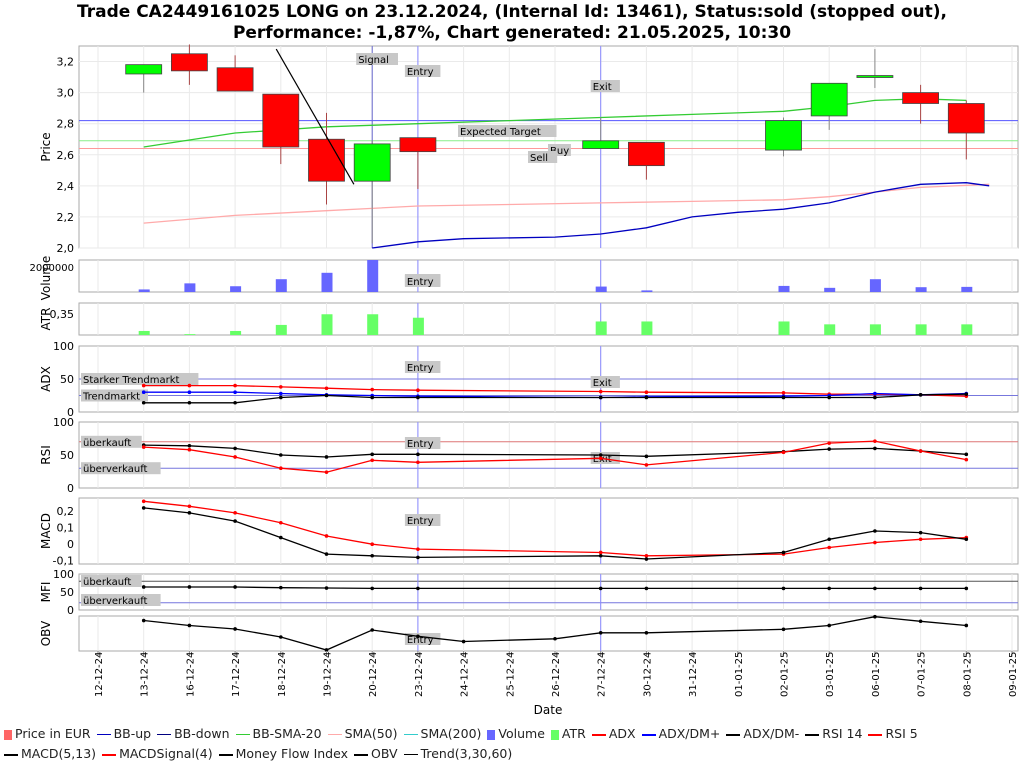 This screenshot has width=1024, height=768. I want to click on mfi-tick-label: 100, so click(63, 574).